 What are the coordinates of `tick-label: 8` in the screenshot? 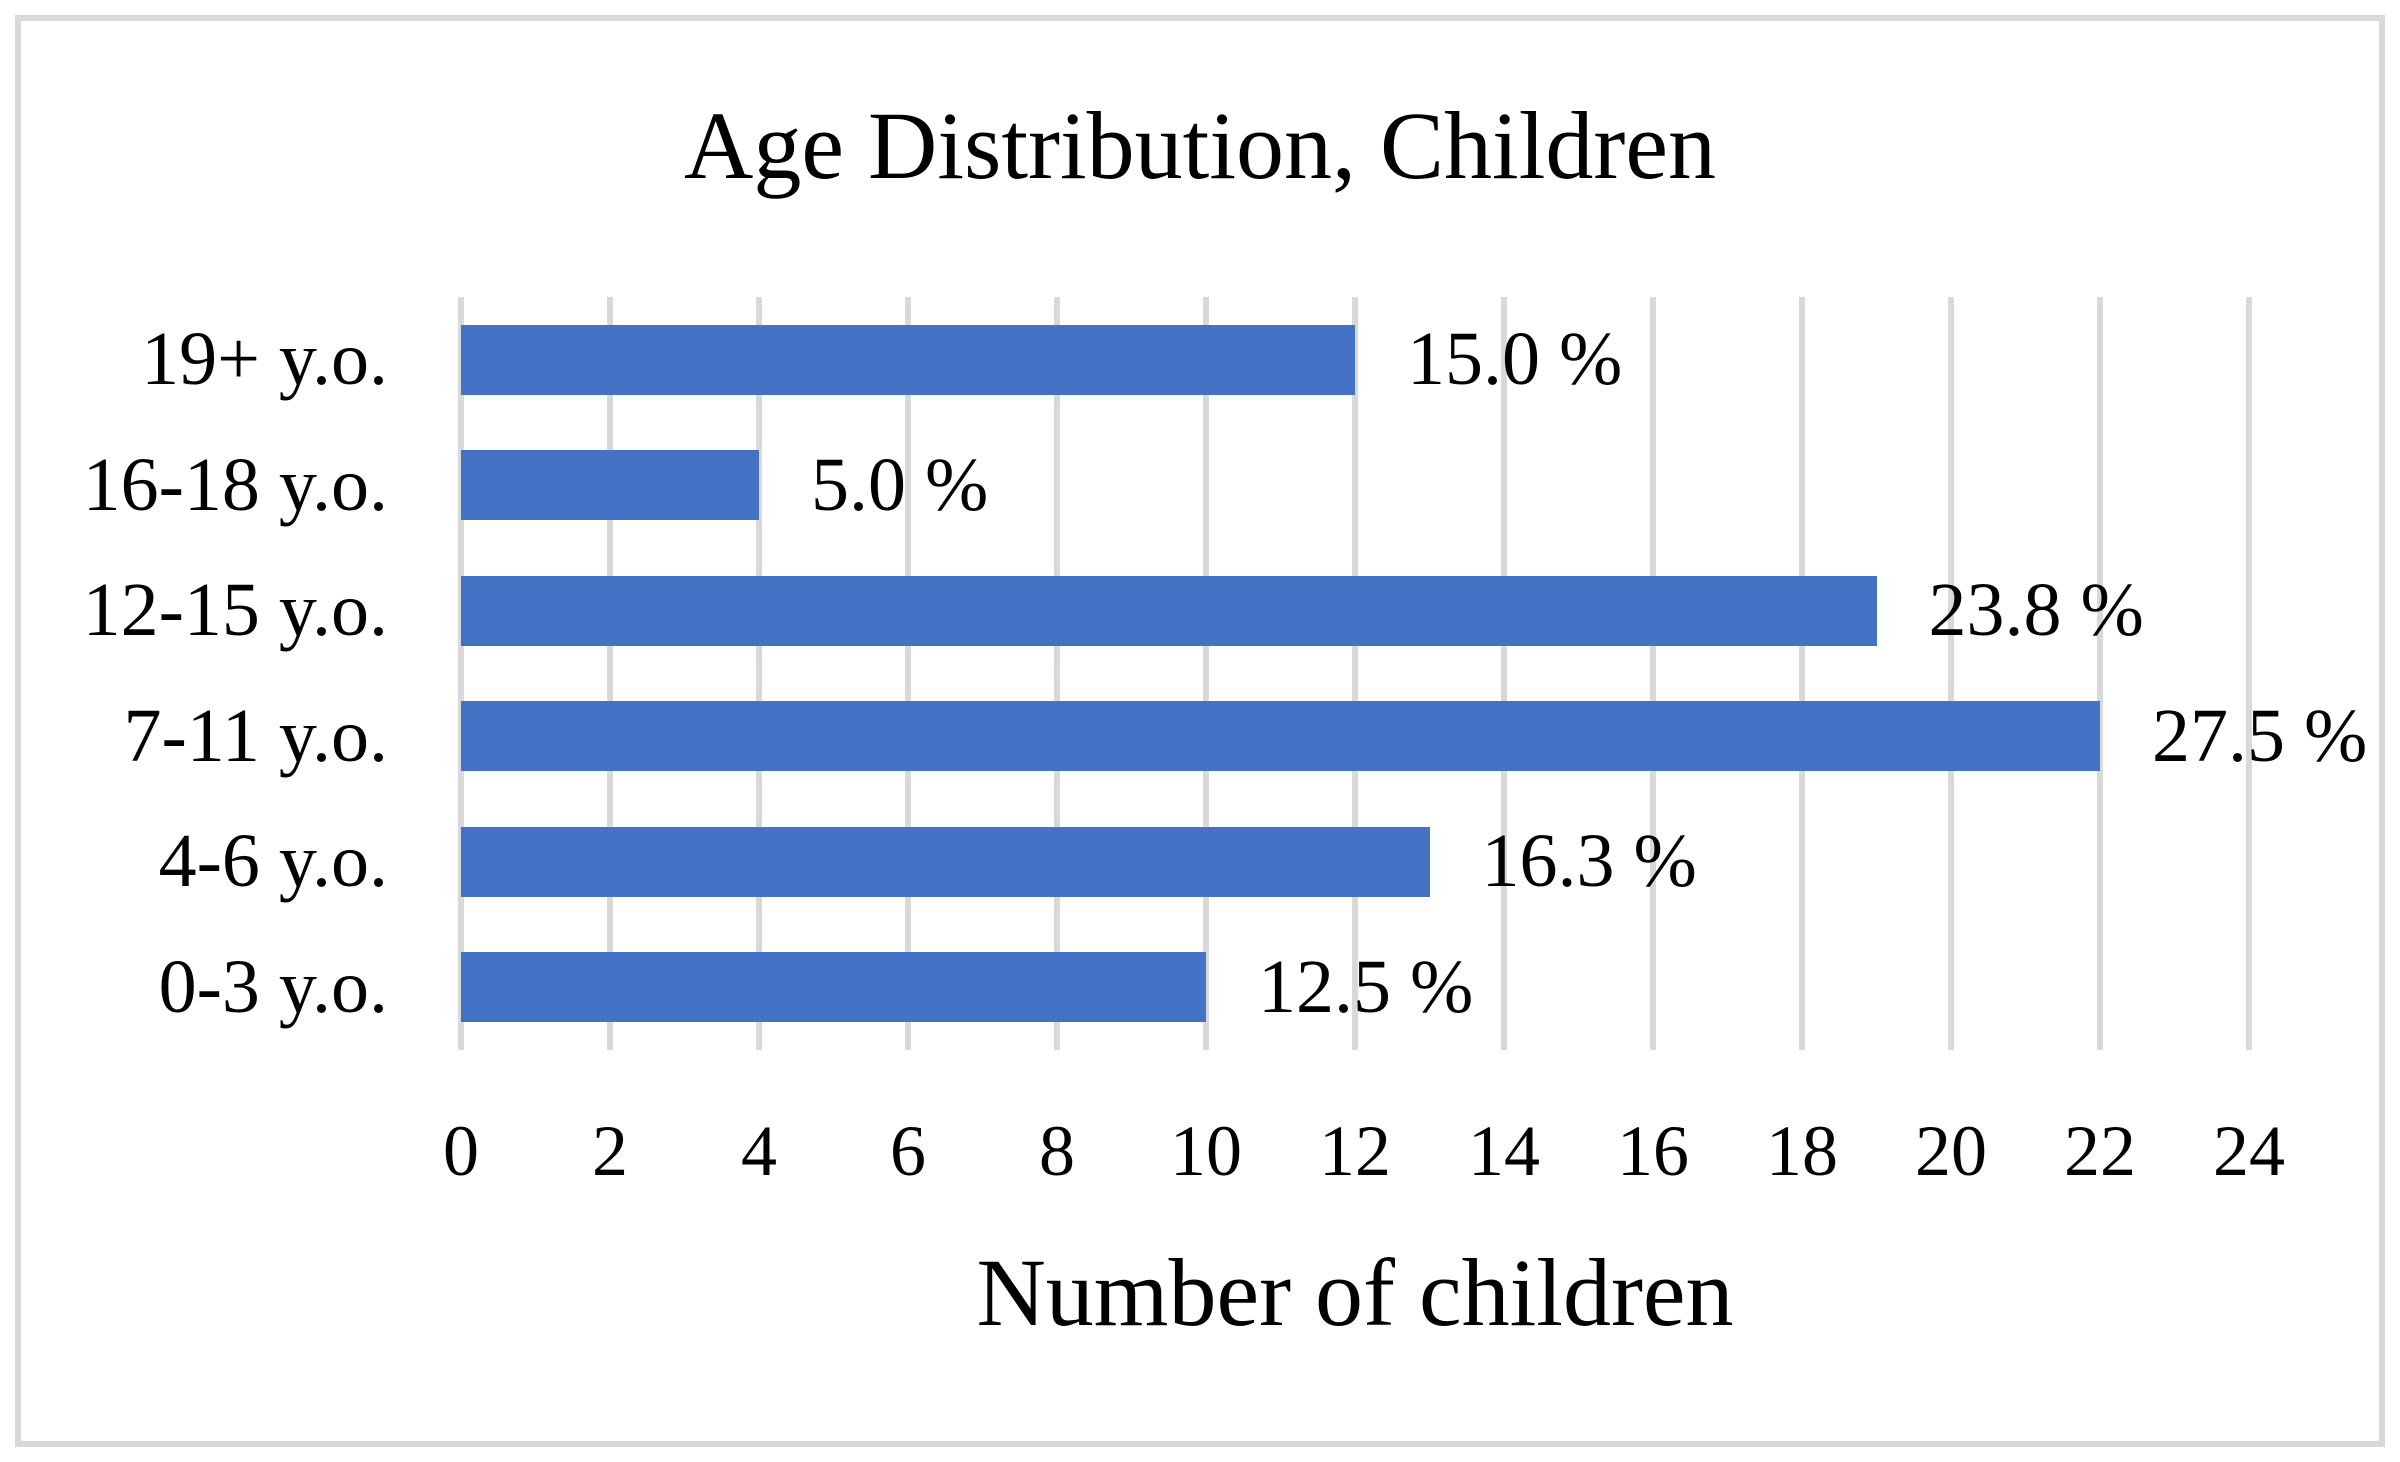 It's located at (1057, 1151).